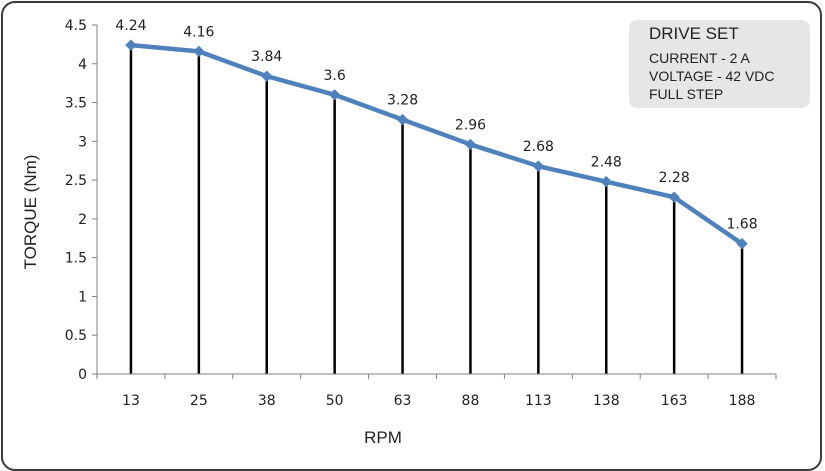 This screenshot has height=471, width=825. Describe the element at coordinates (674, 178) in the screenshot. I see `data-label: 2.28` at that location.